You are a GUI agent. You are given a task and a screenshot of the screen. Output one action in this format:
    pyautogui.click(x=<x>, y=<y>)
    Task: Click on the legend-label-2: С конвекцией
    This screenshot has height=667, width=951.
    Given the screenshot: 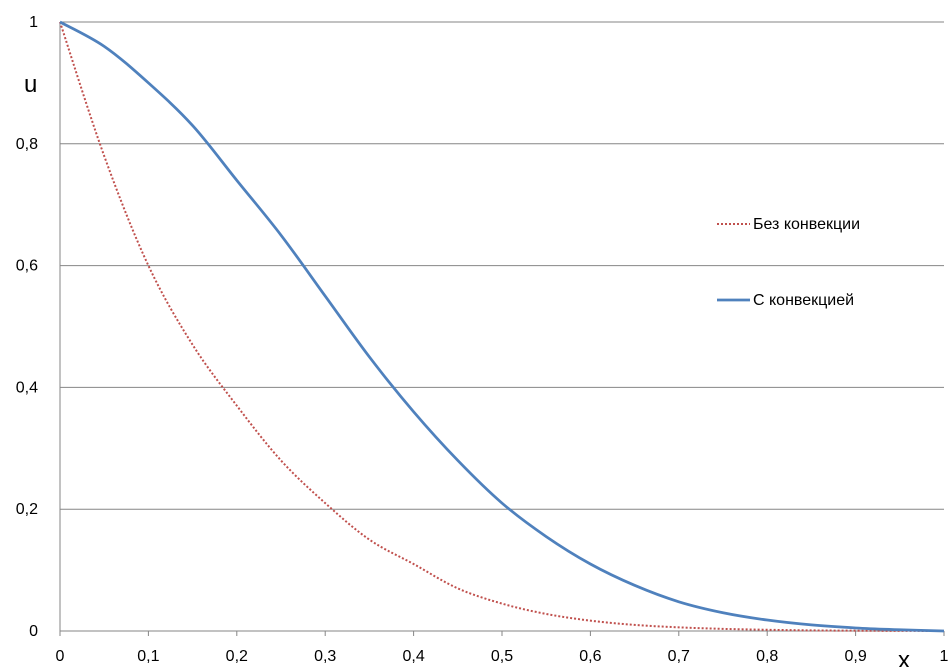 What is the action you would take?
    pyautogui.click(x=803, y=300)
    